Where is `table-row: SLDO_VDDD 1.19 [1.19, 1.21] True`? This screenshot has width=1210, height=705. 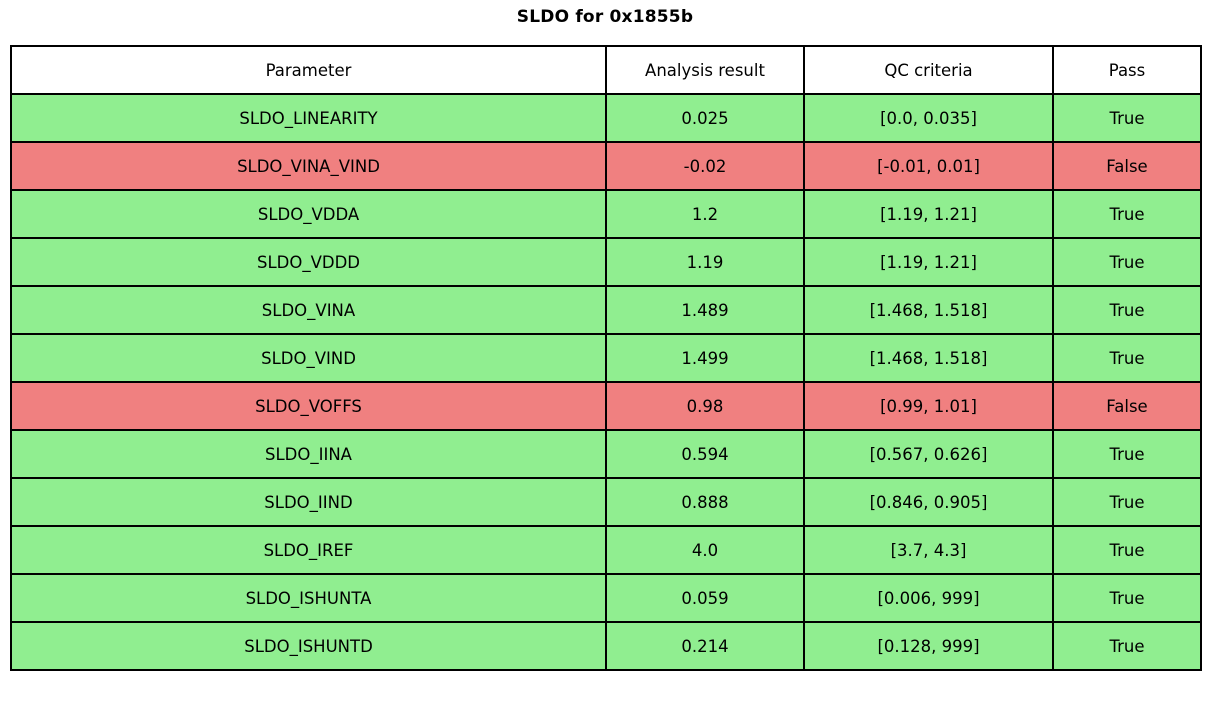 table-row: SLDO_VDDD 1.19 [1.19, 1.21] True is located at coordinates (606, 262).